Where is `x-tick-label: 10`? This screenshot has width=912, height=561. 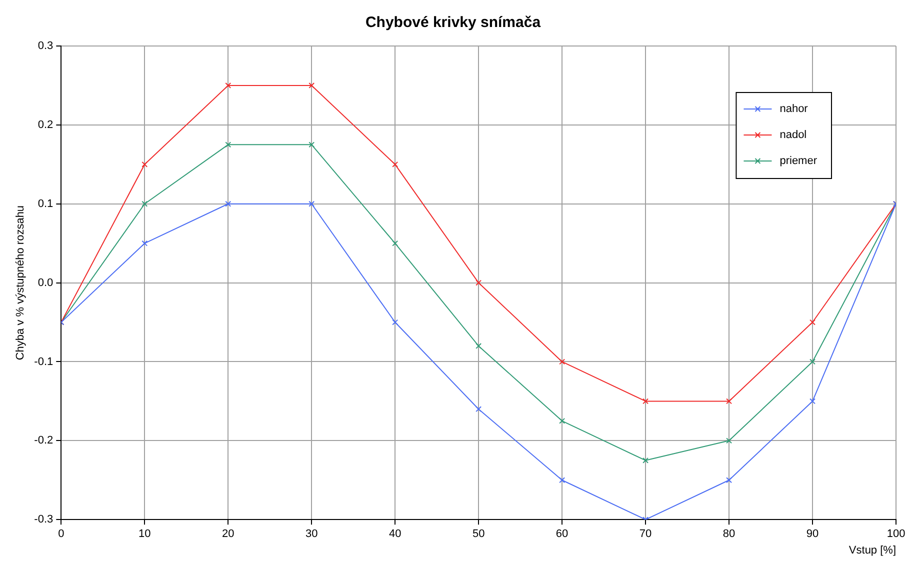
x-tick-label: 10 is located at coordinates (144, 534).